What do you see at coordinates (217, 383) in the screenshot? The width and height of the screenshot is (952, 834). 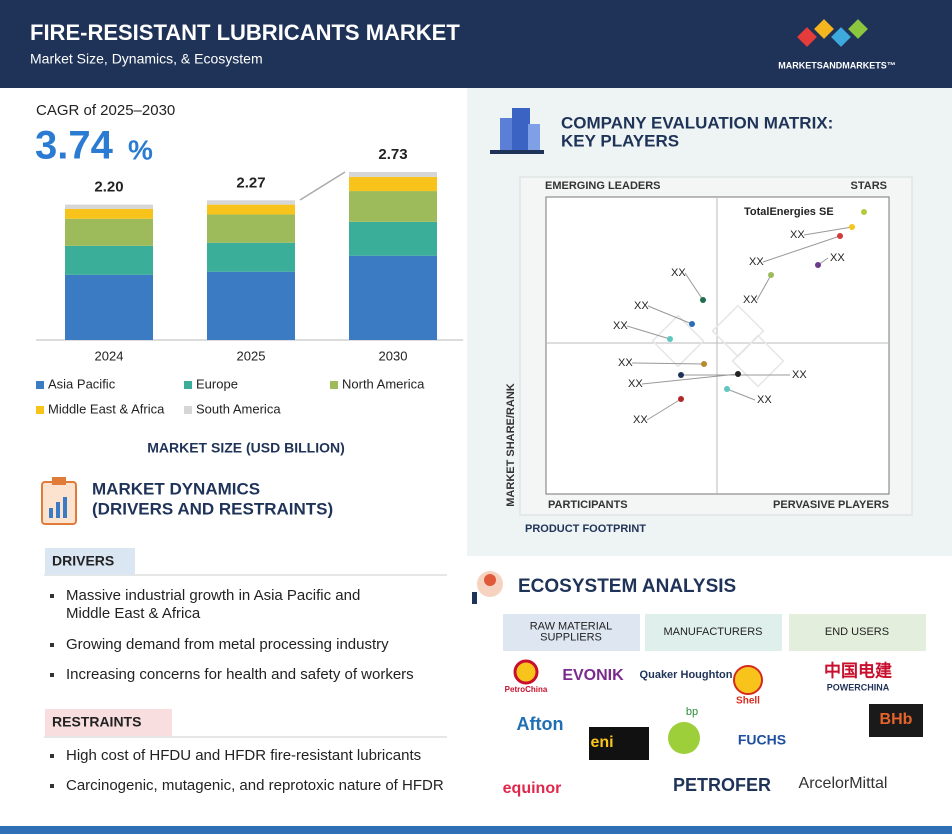 I see `legend-label: Europe` at bounding box center [217, 383].